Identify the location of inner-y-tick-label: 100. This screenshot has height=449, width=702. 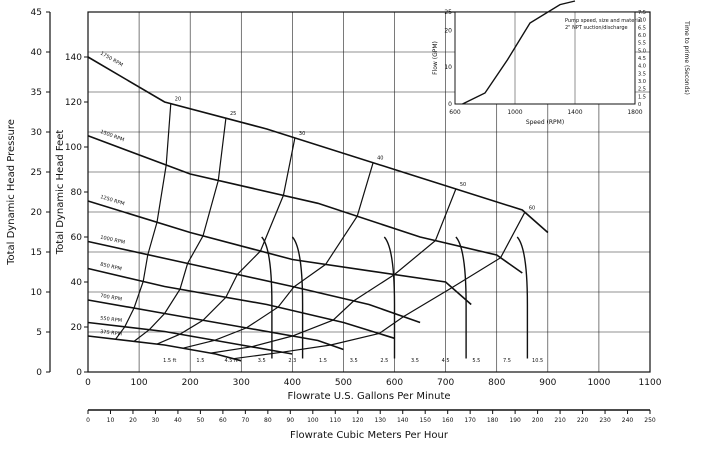
(73, 148).